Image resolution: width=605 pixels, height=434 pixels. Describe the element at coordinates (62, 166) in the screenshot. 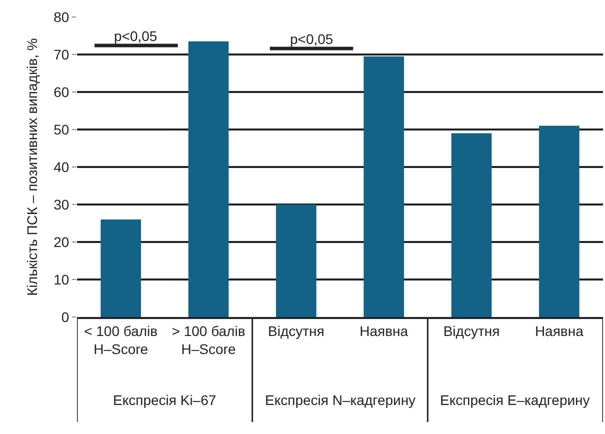

I see `y-tick-label: 40` at that location.